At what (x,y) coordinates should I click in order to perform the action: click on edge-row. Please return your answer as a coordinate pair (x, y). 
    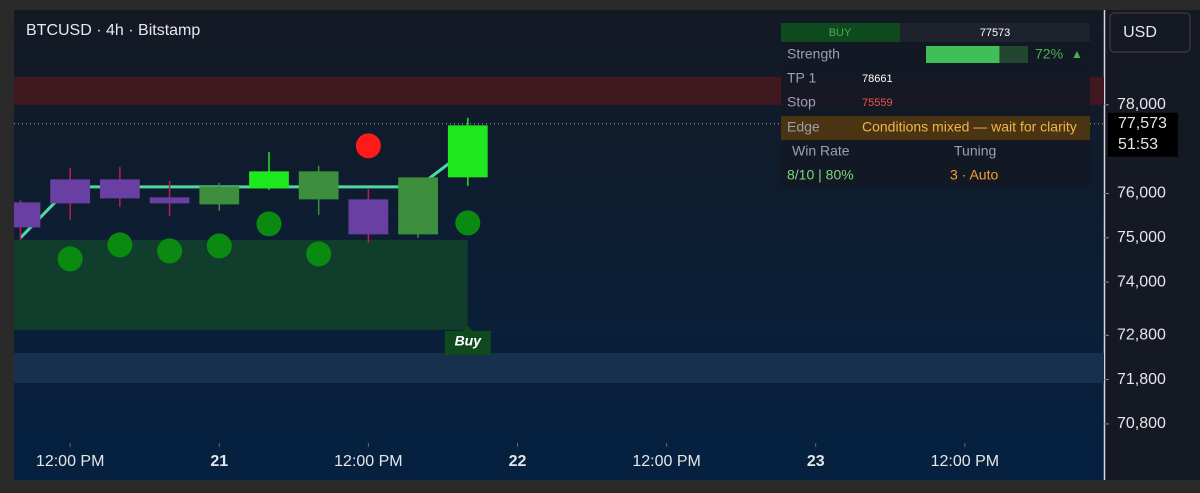
    Looking at the image, I should click on (935, 128).